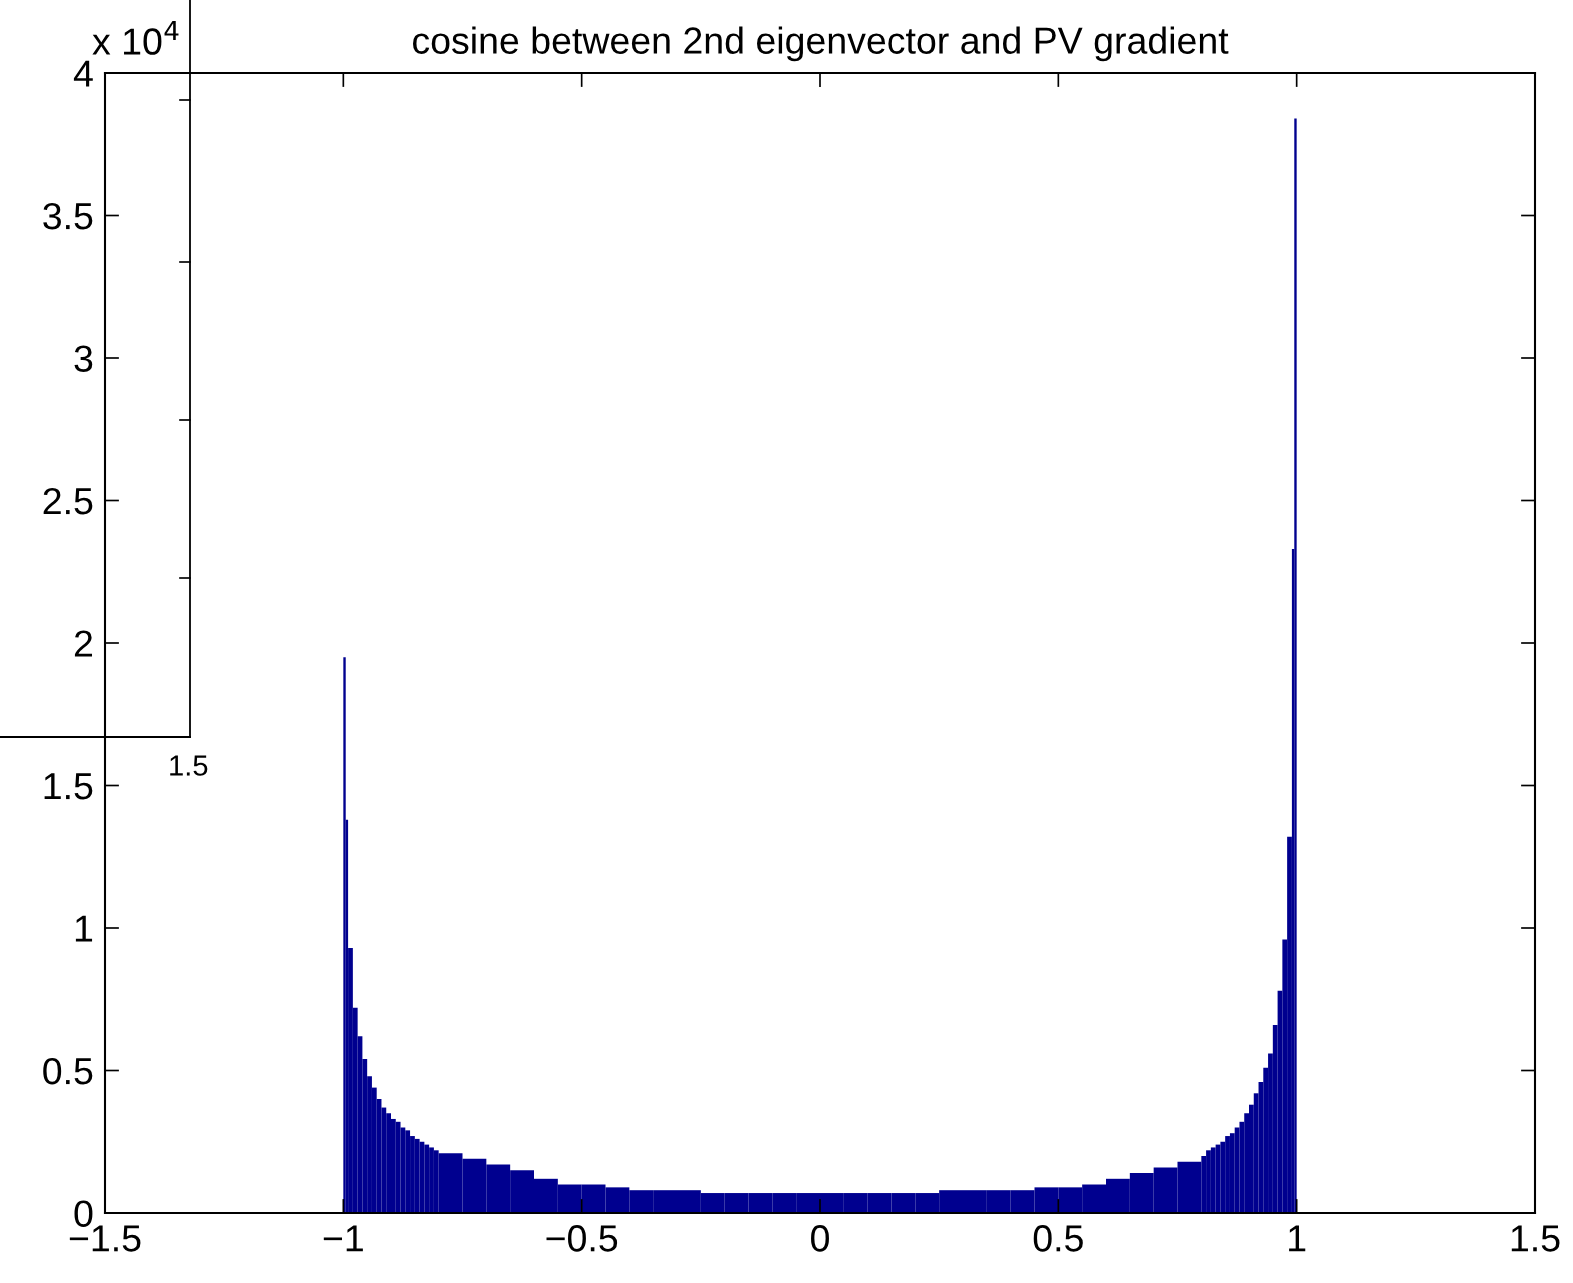 The image size is (1573, 1283). I want to click on y-tick-label: 0.5, so click(68, 1071).